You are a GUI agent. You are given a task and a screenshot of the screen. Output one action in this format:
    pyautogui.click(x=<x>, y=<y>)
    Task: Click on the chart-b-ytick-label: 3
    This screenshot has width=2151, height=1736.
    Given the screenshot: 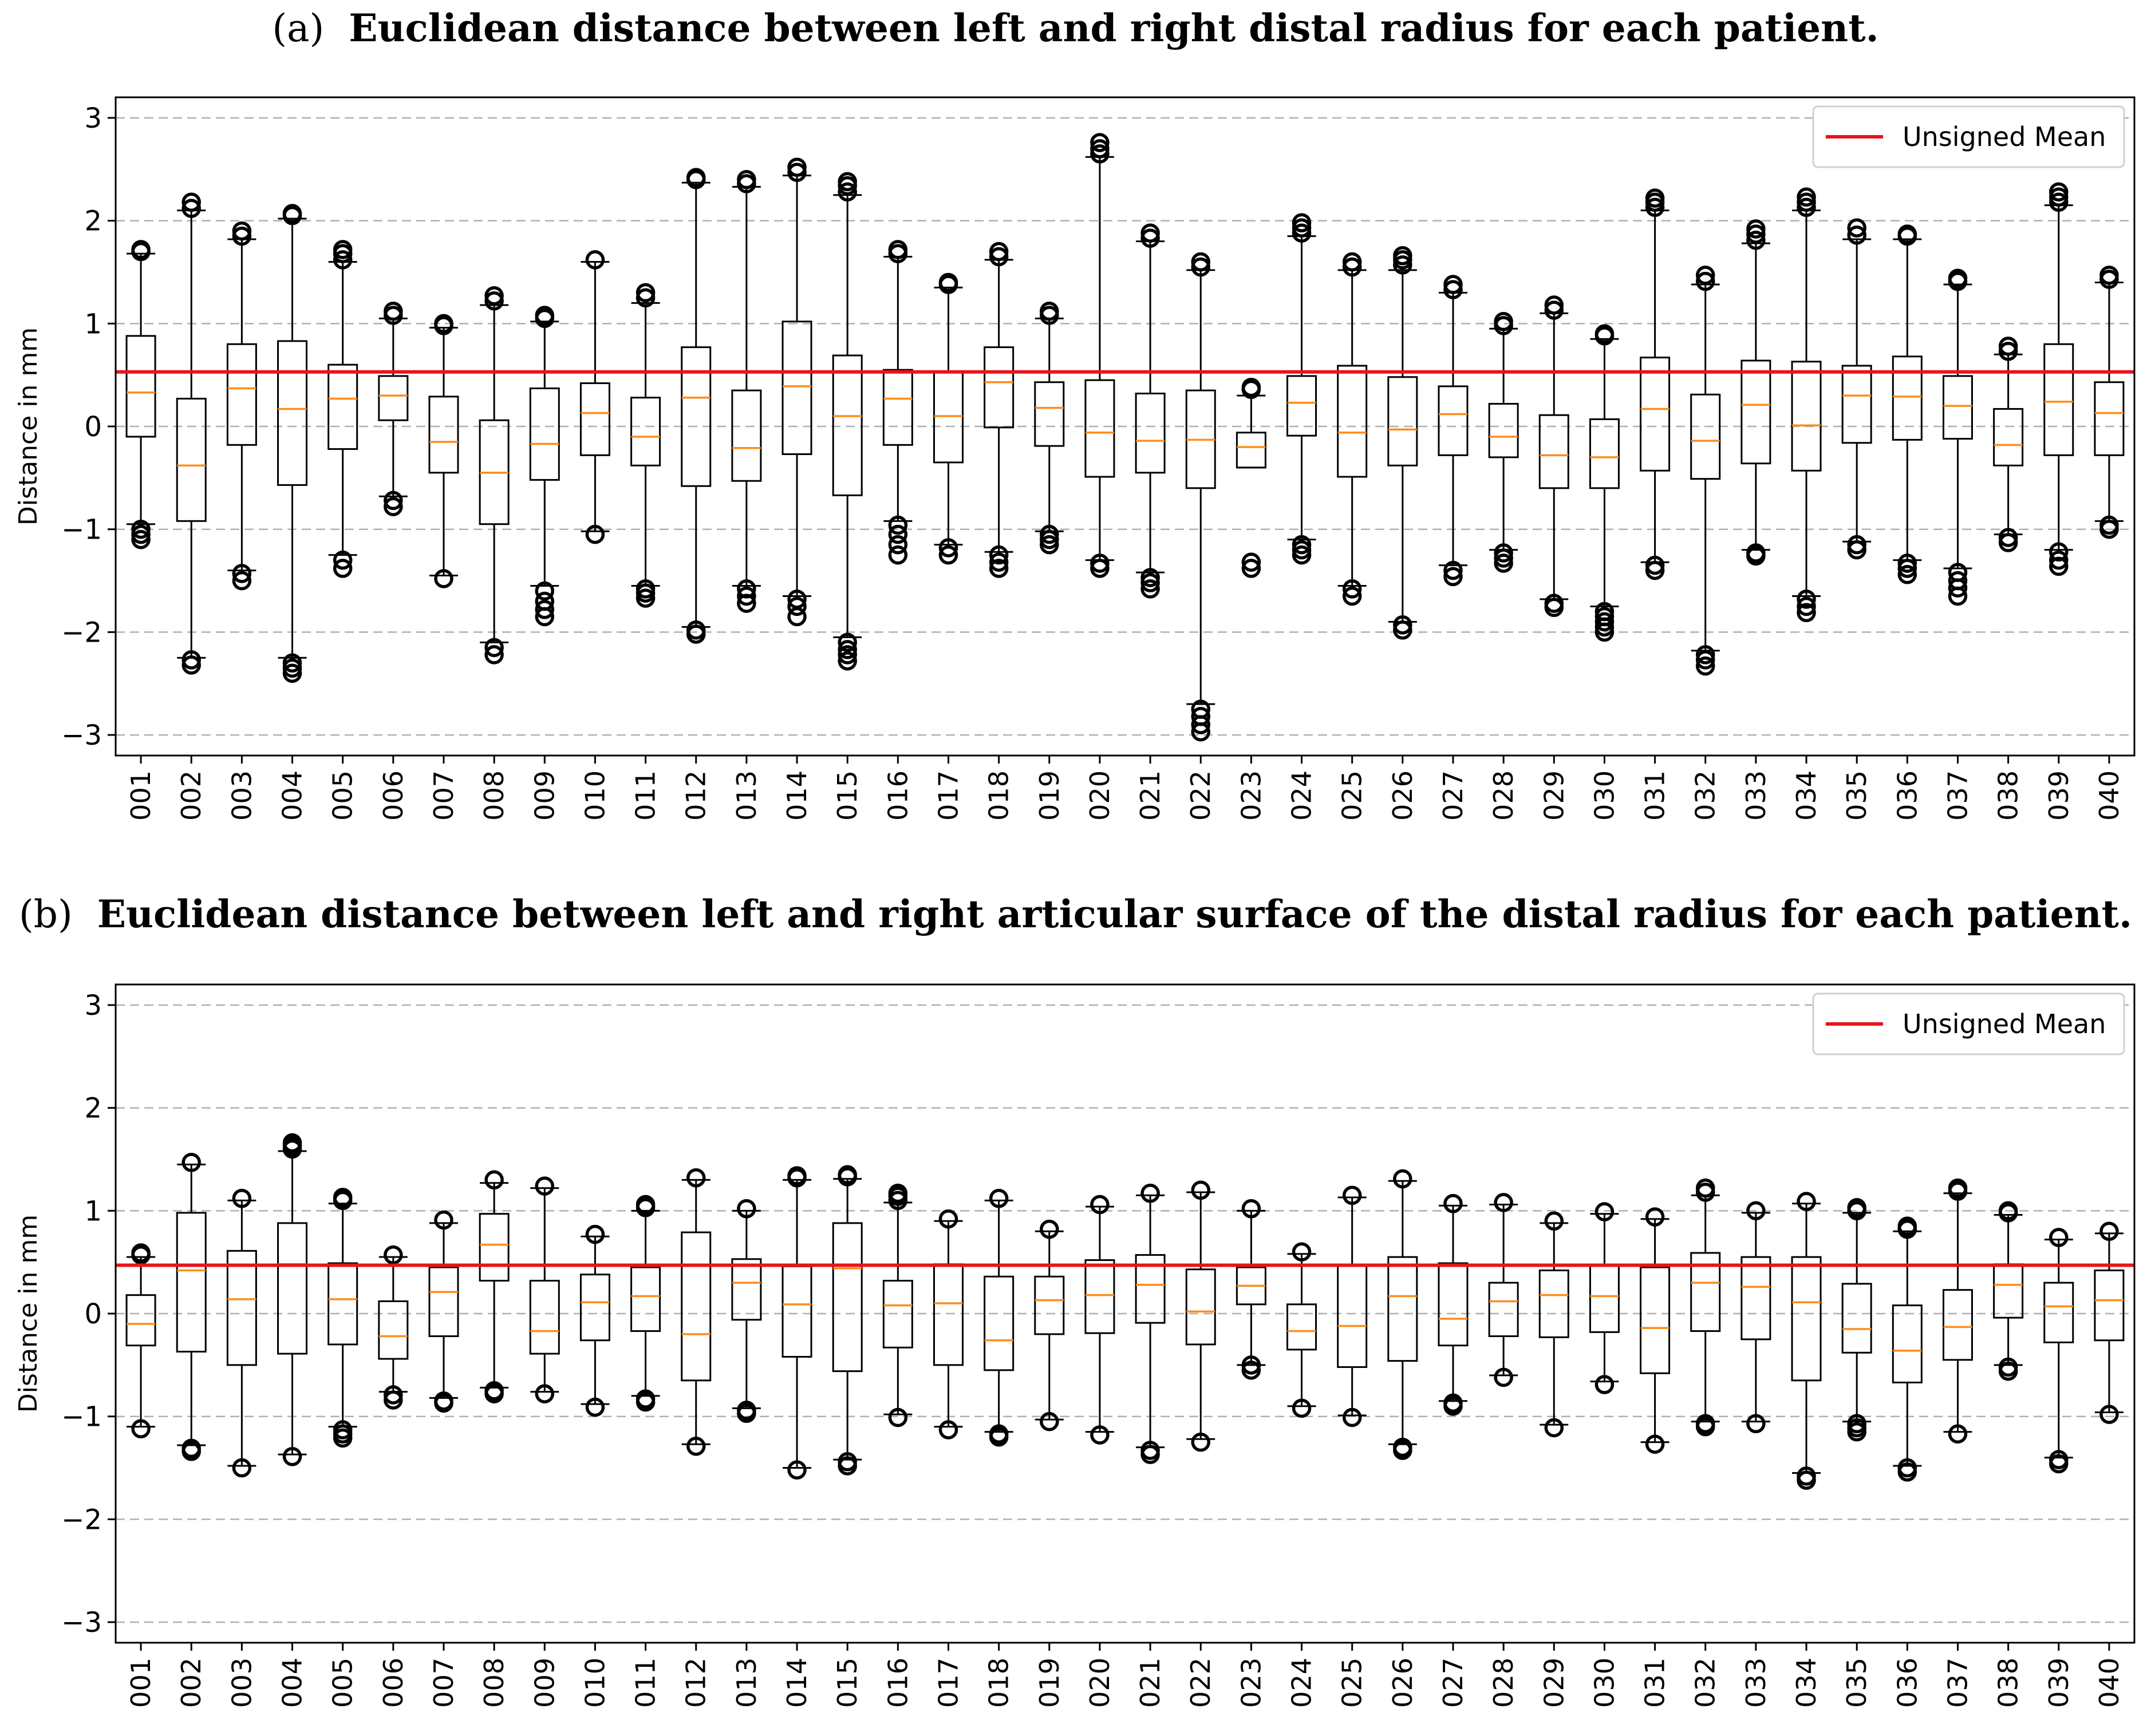 What is the action you would take?
    pyautogui.click(x=93, y=1006)
    